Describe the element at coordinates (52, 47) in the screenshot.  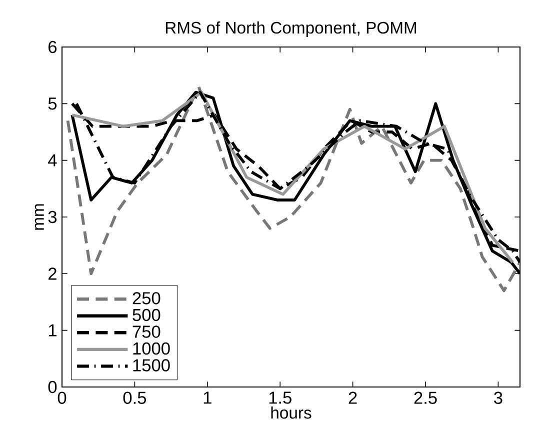
I see `y-tick-label: 6` at that location.